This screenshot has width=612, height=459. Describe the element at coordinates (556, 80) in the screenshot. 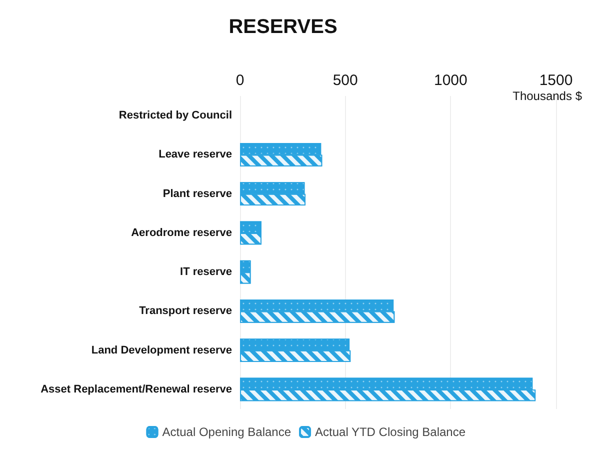

I see `x-tick-label: 1500` at that location.